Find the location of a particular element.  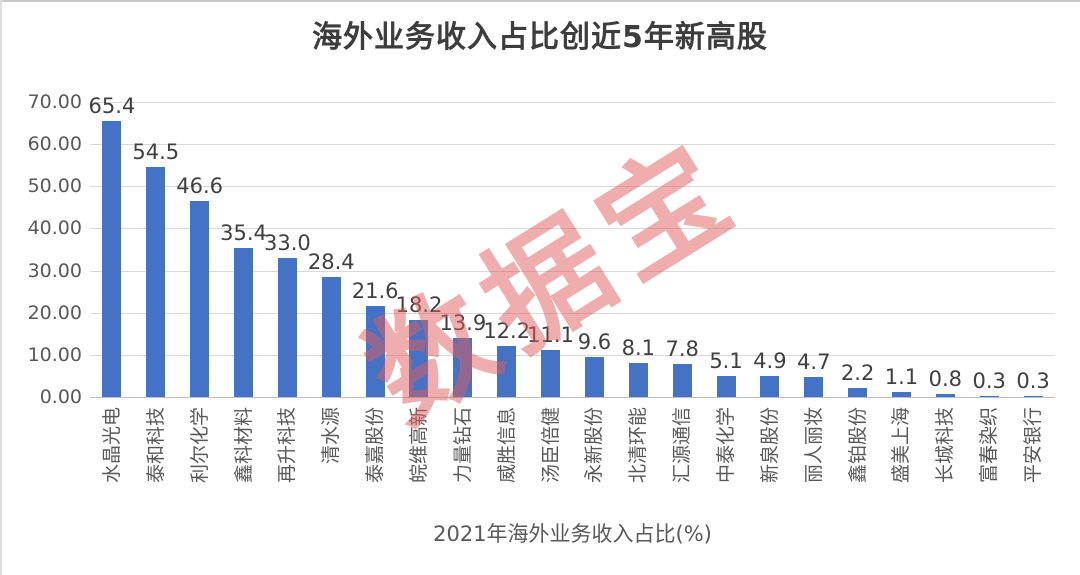

bar-value-label: 21.6 is located at coordinates (375, 290).